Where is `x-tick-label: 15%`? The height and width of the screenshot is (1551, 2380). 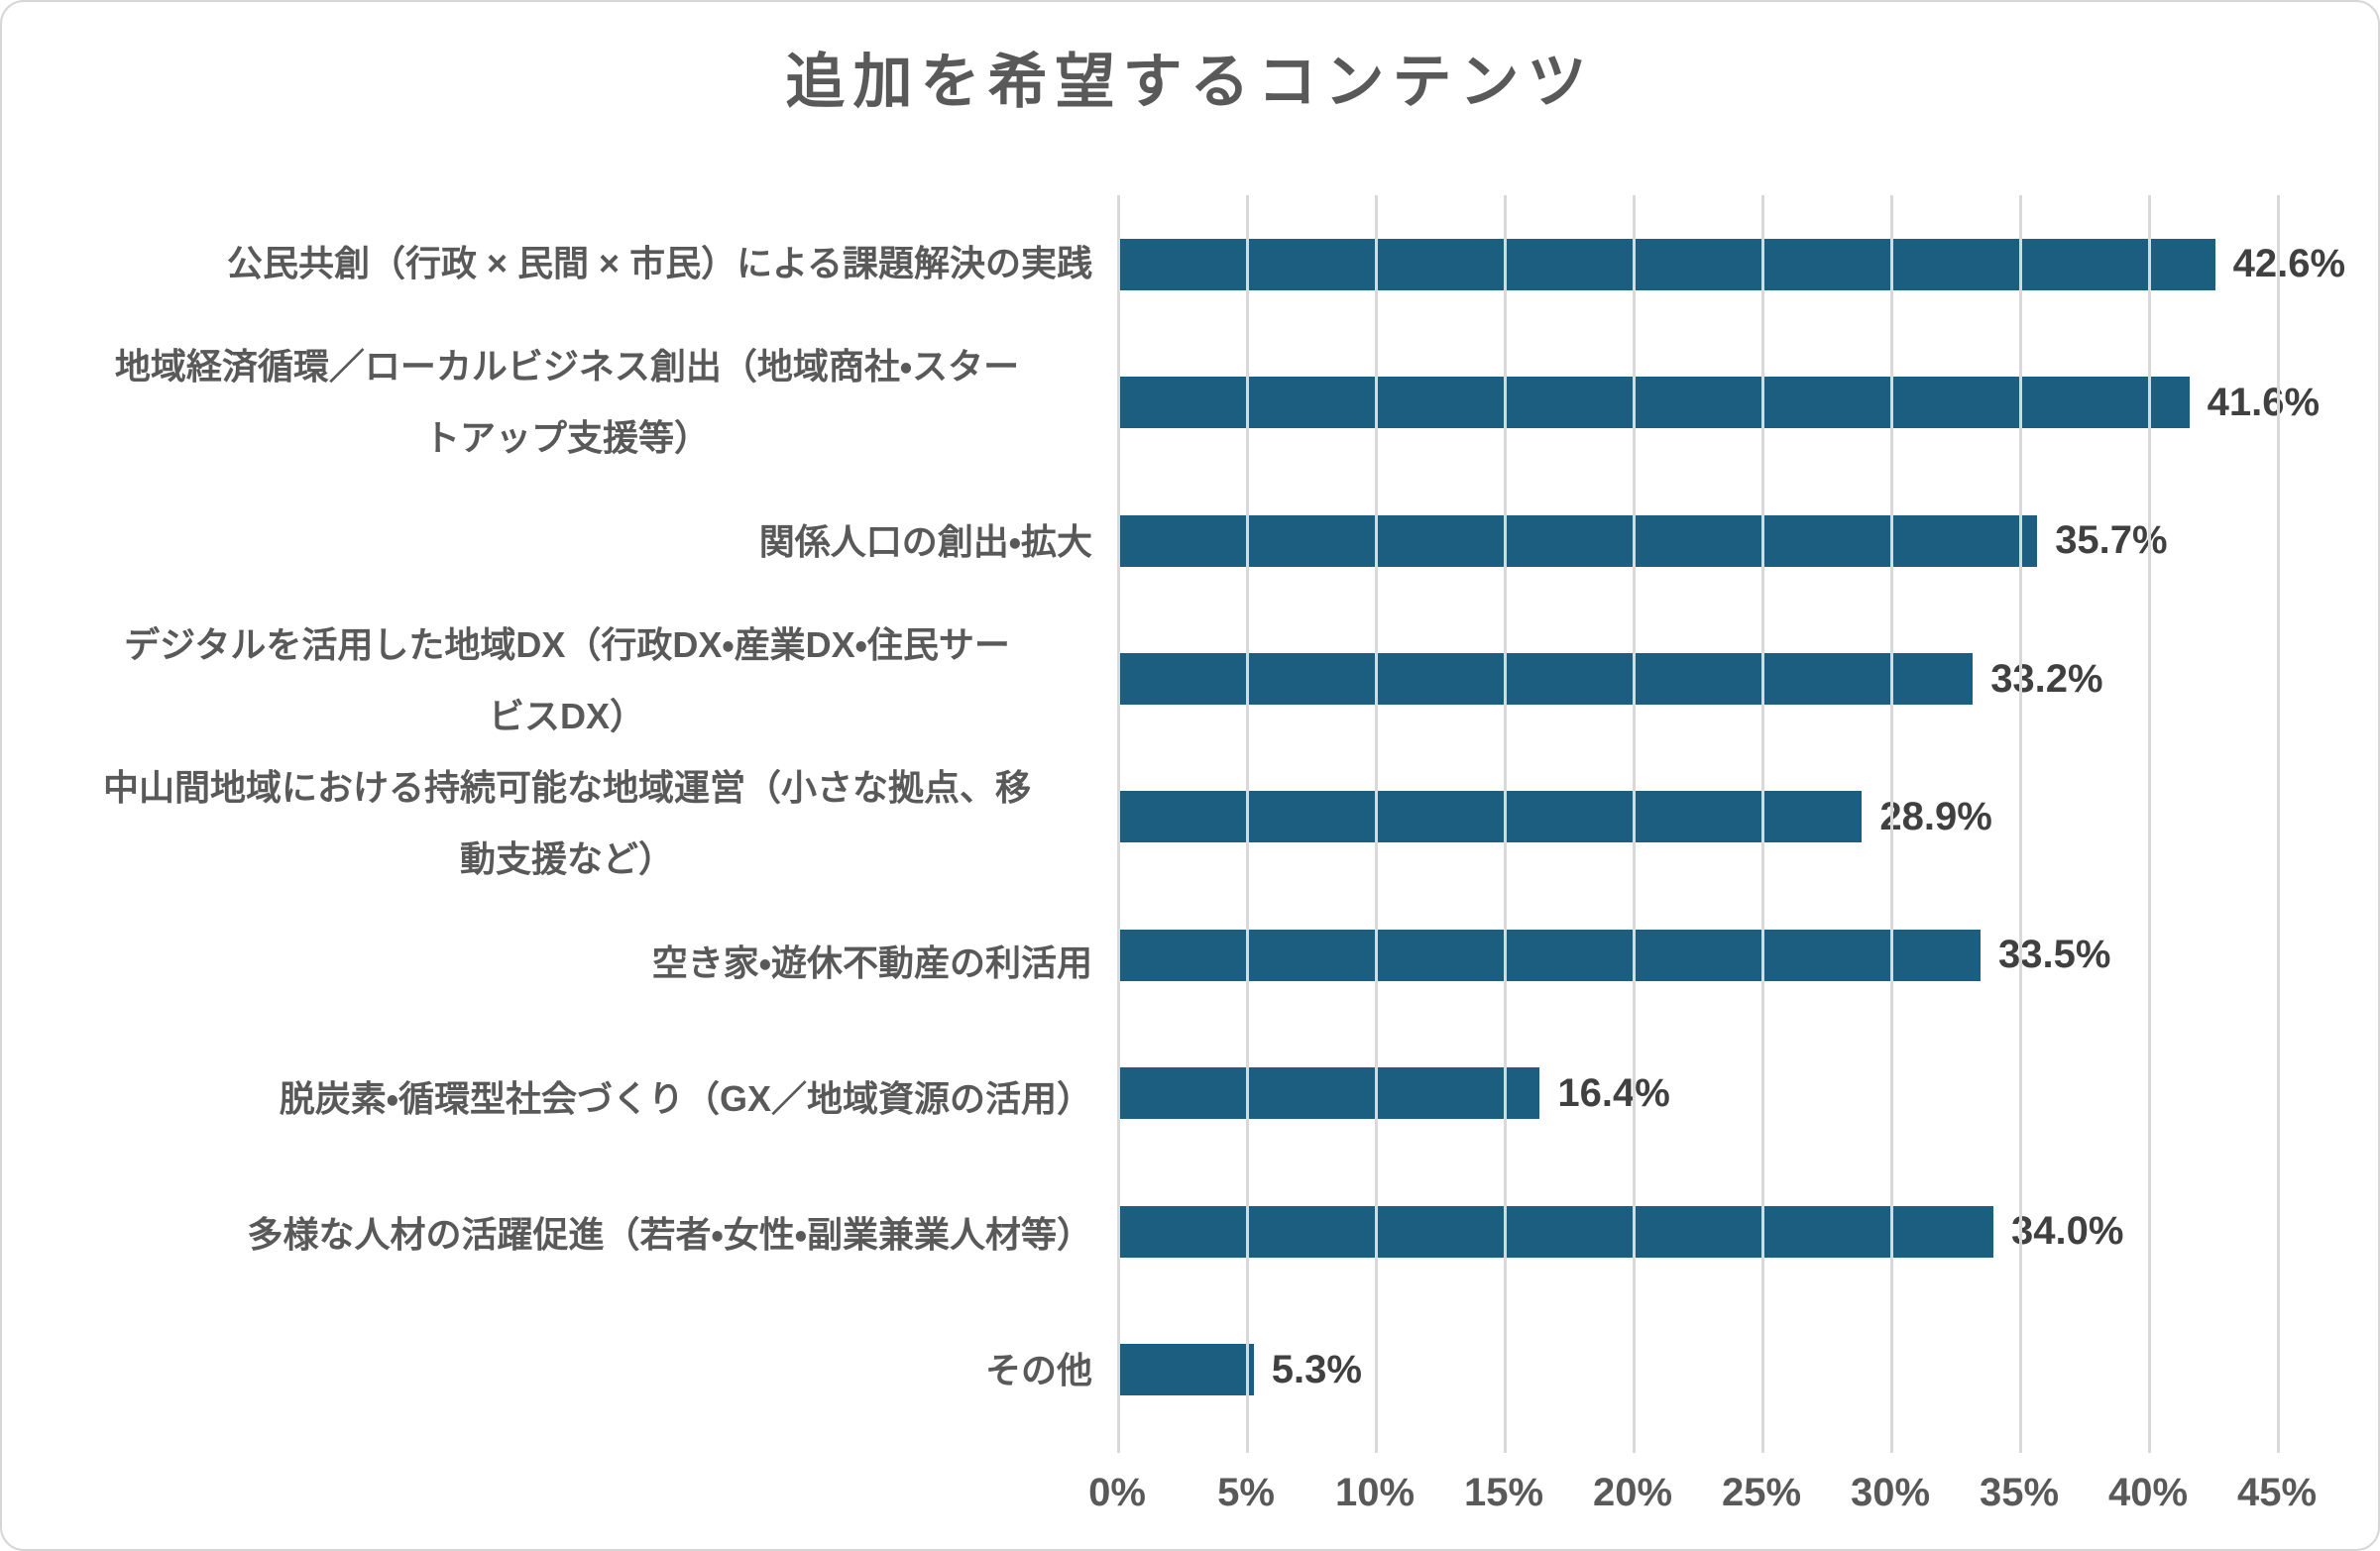 x-tick-label: 15% is located at coordinates (1503, 1492).